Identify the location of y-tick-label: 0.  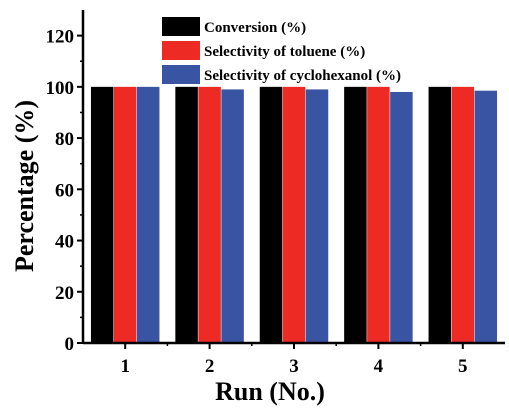
(70, 344).